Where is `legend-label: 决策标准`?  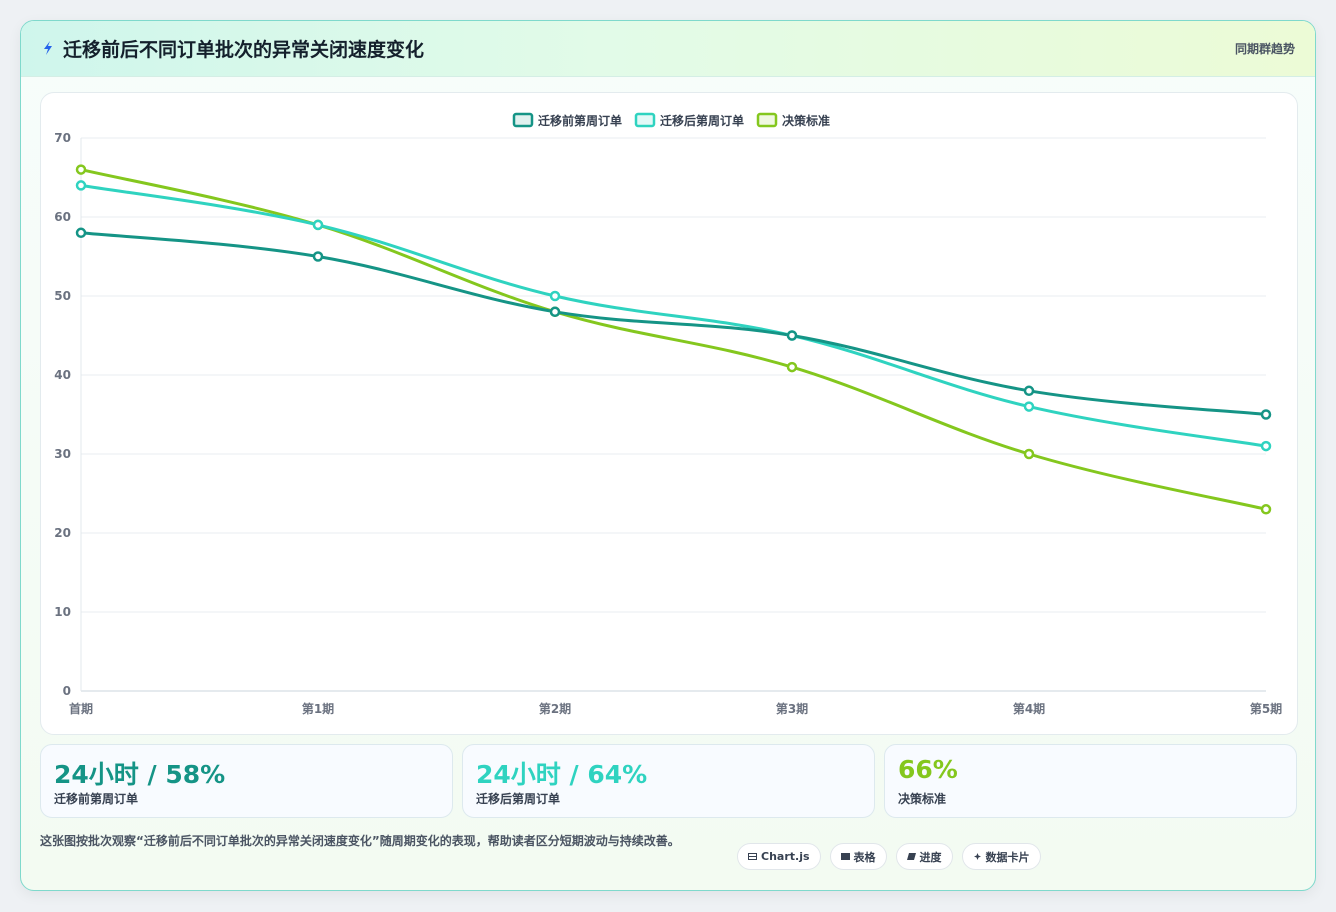 legend-label: 决策标准 is located at coordinates (806, 120).